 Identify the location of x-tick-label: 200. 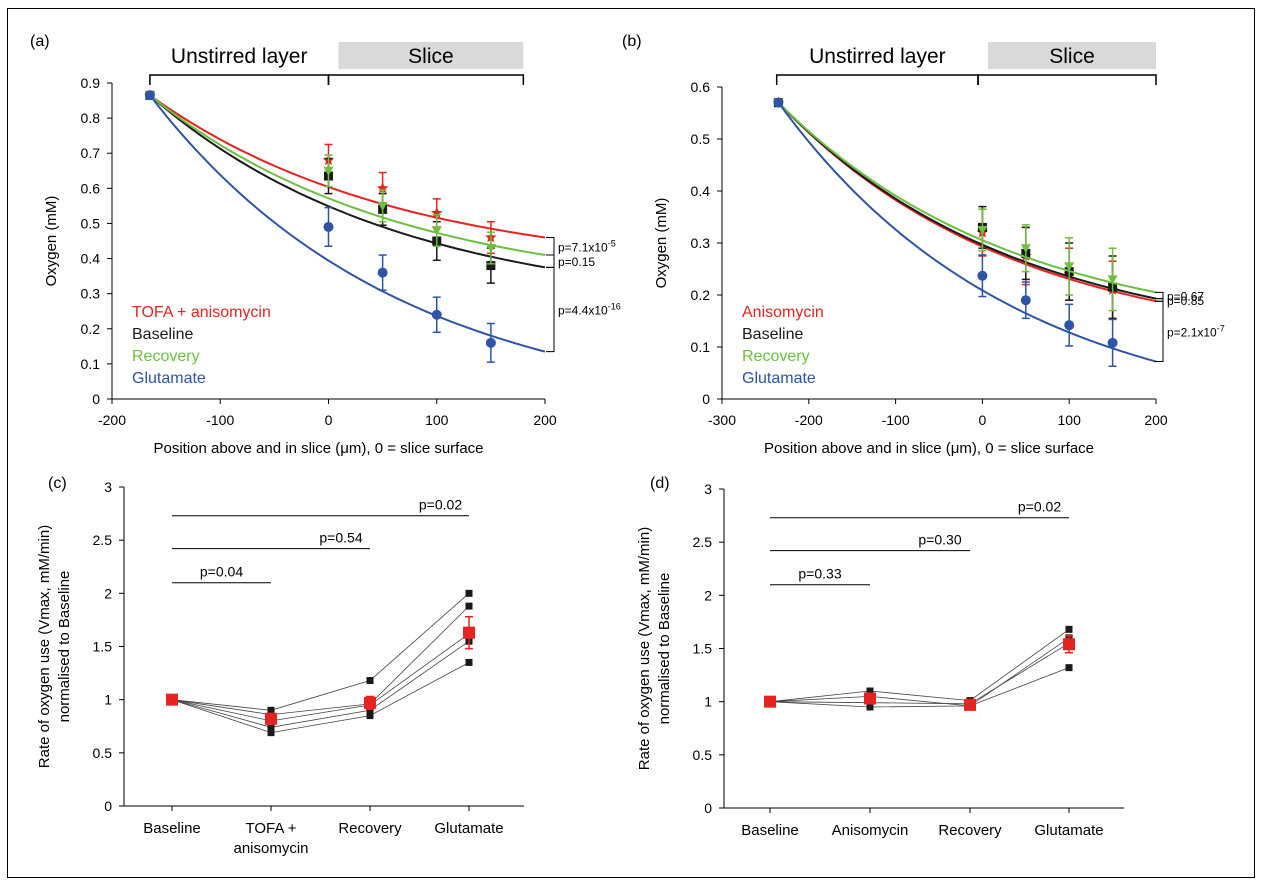
(1156, 420).